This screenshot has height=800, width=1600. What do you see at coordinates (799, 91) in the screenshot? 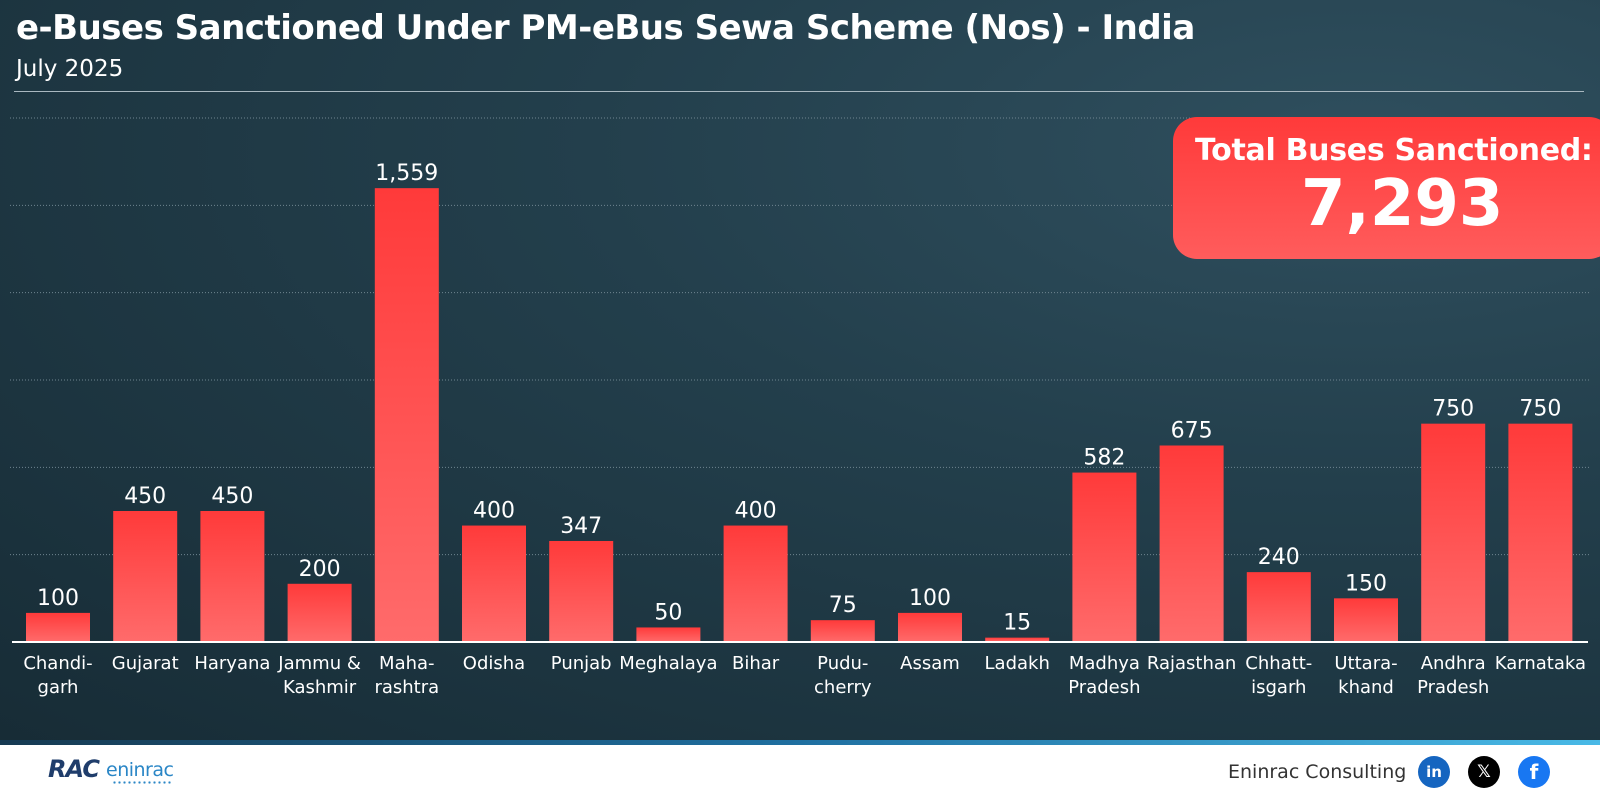
I see `title-divider` at bounding box center [799, 91].